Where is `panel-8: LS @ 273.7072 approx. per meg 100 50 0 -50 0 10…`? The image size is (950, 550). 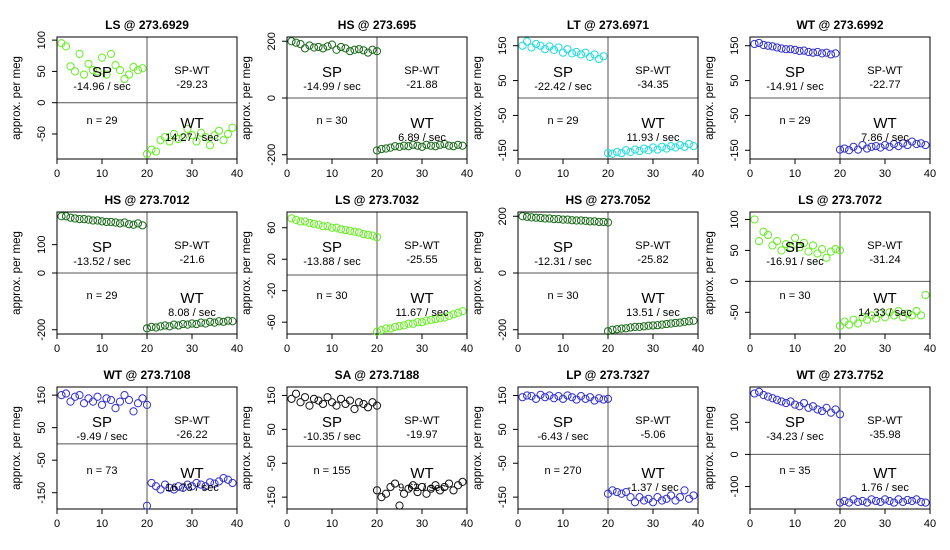
panel-8: LS @ 273.7072 approx. per meg 100 50 0 -50 0 10… is located at coordinates (820, 274).